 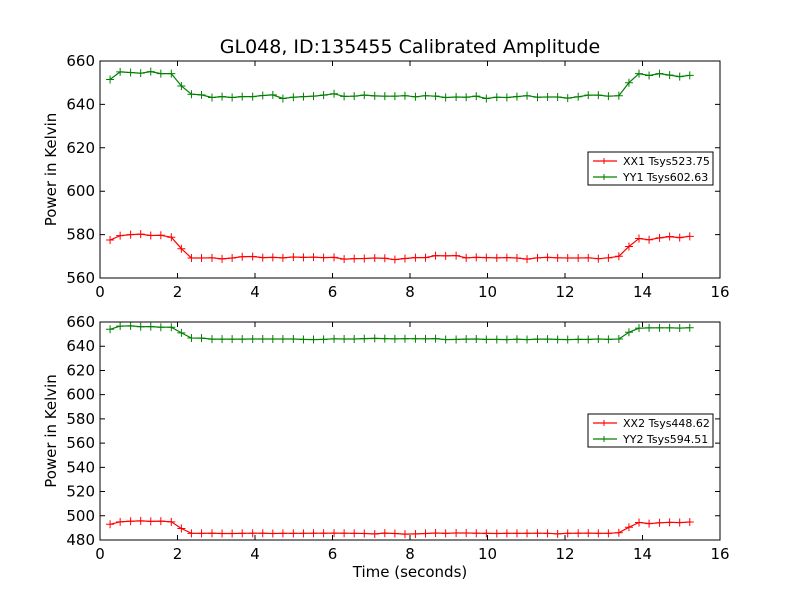 I want to click on x-tick-label-0-1: 2, so click(x=178, y=292).